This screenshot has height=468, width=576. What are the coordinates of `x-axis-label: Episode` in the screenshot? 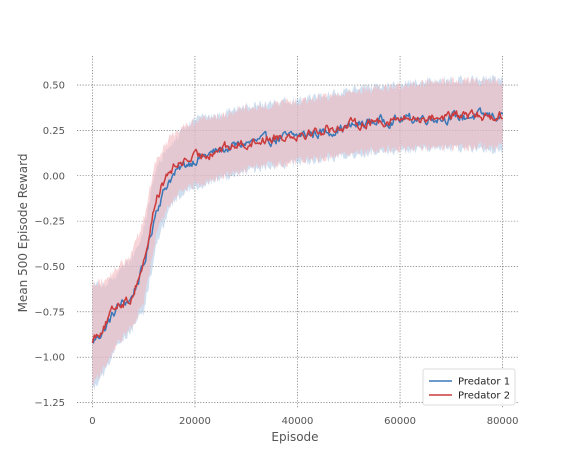 It's located at (294, 437).